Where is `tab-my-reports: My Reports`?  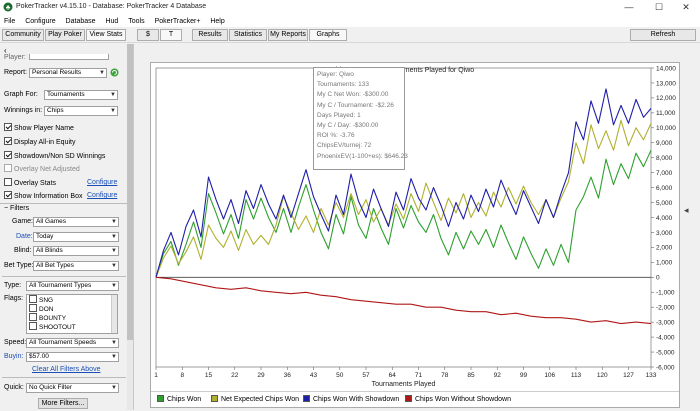
tab-my-reports: My Reports is located at coordinates (288, 35).